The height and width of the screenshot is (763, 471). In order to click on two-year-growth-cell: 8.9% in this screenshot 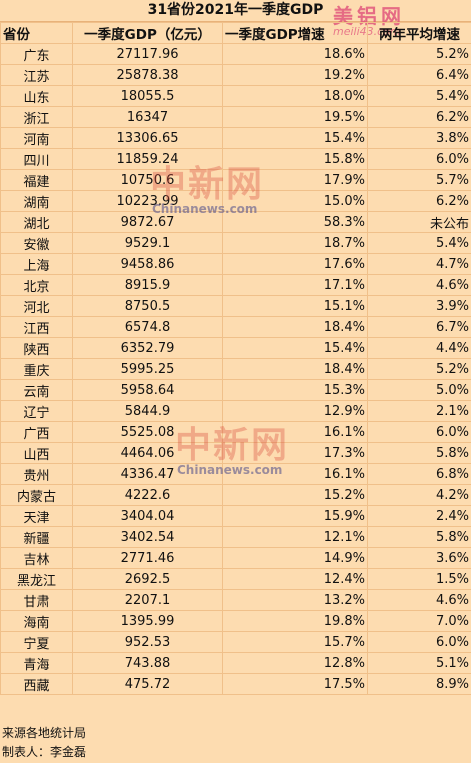, I will do `click(419, 684)`.